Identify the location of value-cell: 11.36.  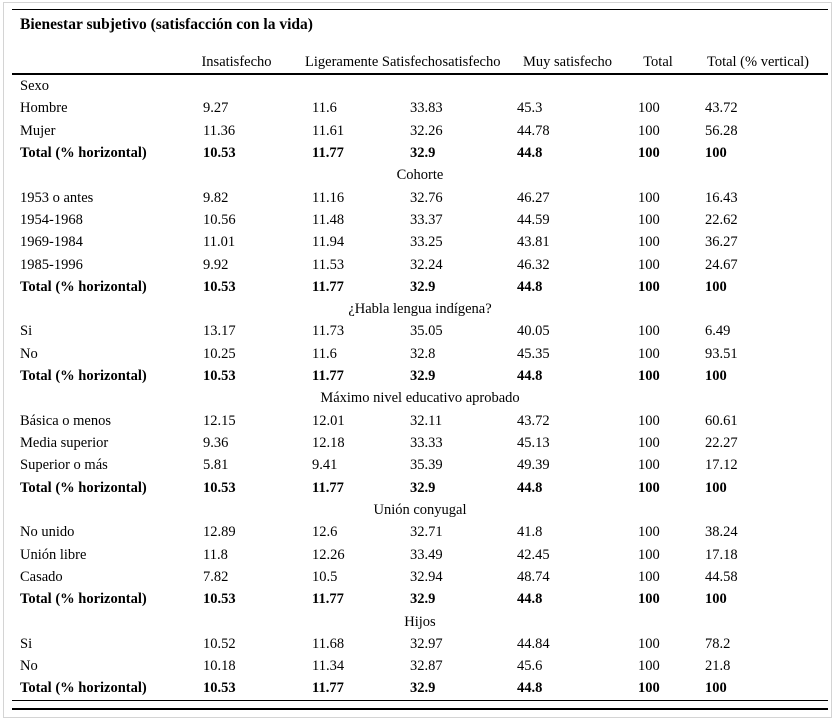
(219, 130).